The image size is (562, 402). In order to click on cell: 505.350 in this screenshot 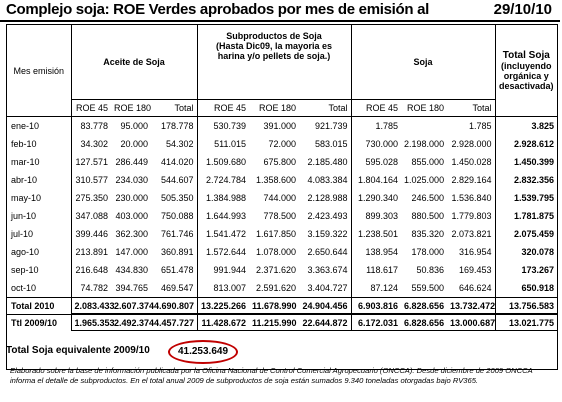, I will do `click(177, 198)`.